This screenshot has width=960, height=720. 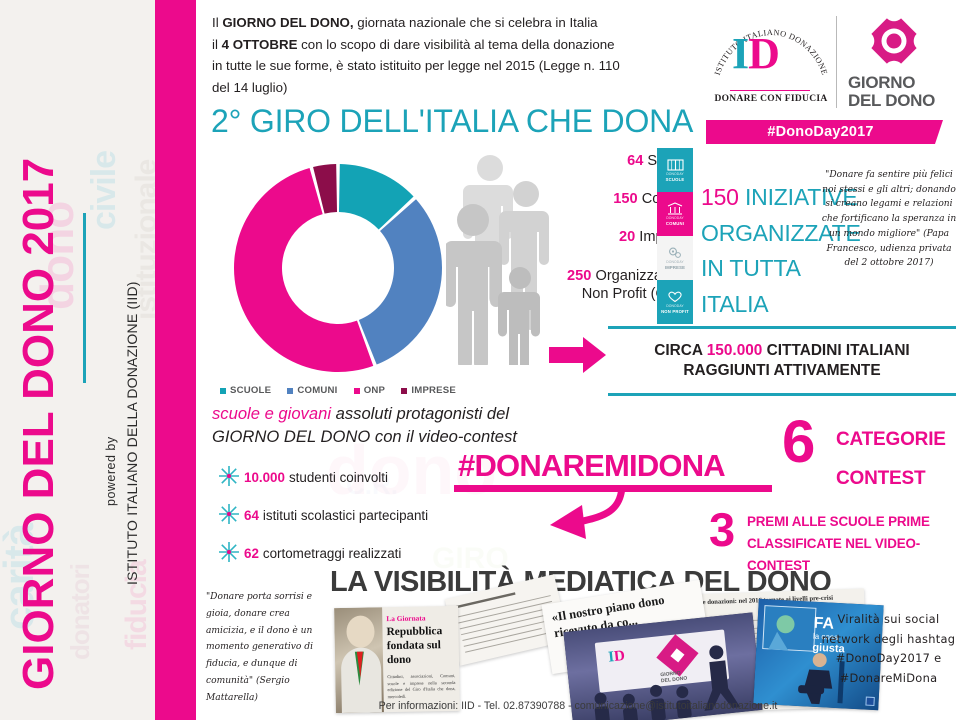 I want to click on bullet-number: 62, so click(x=251, y=553).